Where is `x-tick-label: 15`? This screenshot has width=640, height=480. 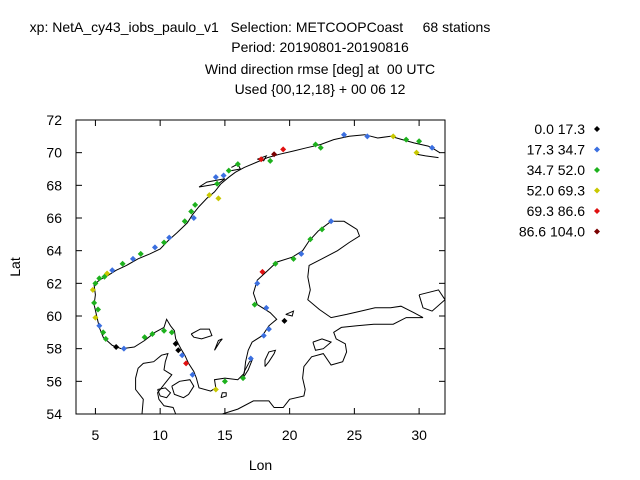 x-tick-label: 15 is located at coordinates (225, 435).